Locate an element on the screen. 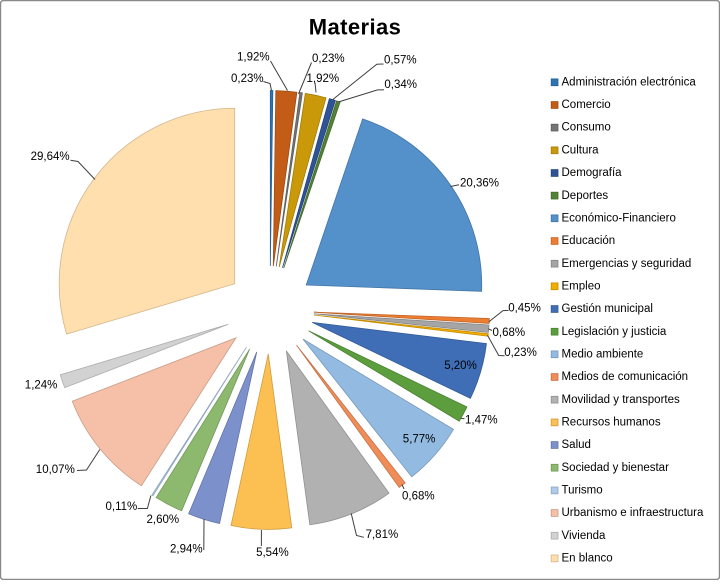 The height and width of the screenshot is (585, 720). svg-text: 5,54% is located at coordinates (272, 553).